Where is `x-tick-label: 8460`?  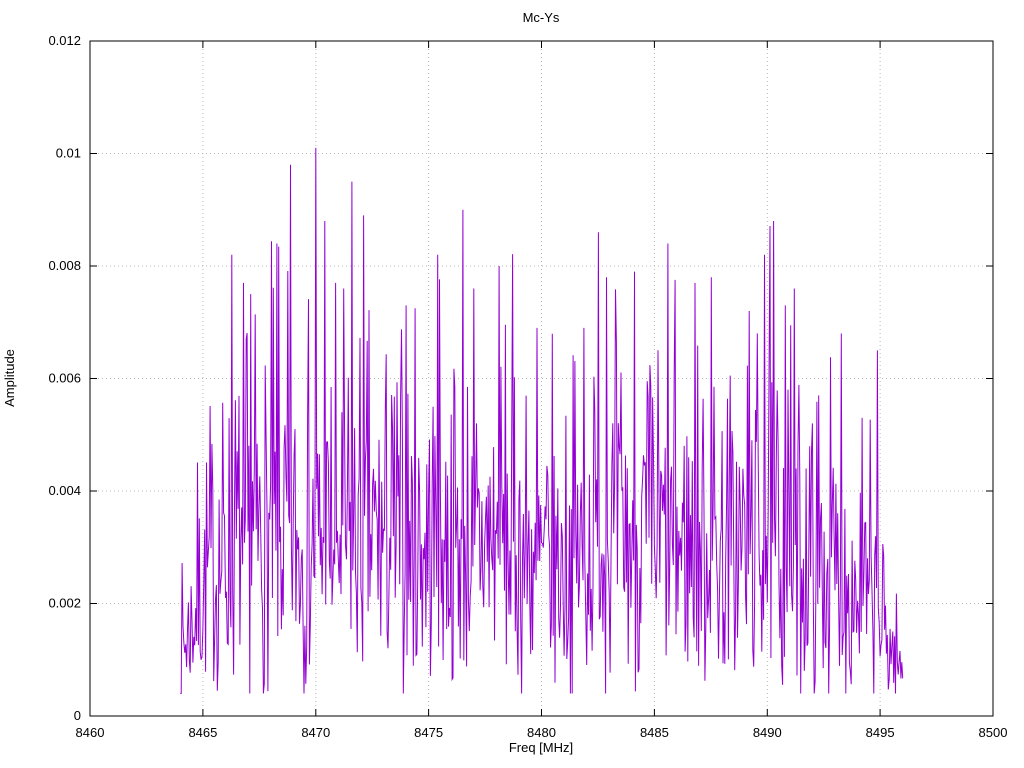
x-tick-label: 8460 is located at coordinates (90, 732).